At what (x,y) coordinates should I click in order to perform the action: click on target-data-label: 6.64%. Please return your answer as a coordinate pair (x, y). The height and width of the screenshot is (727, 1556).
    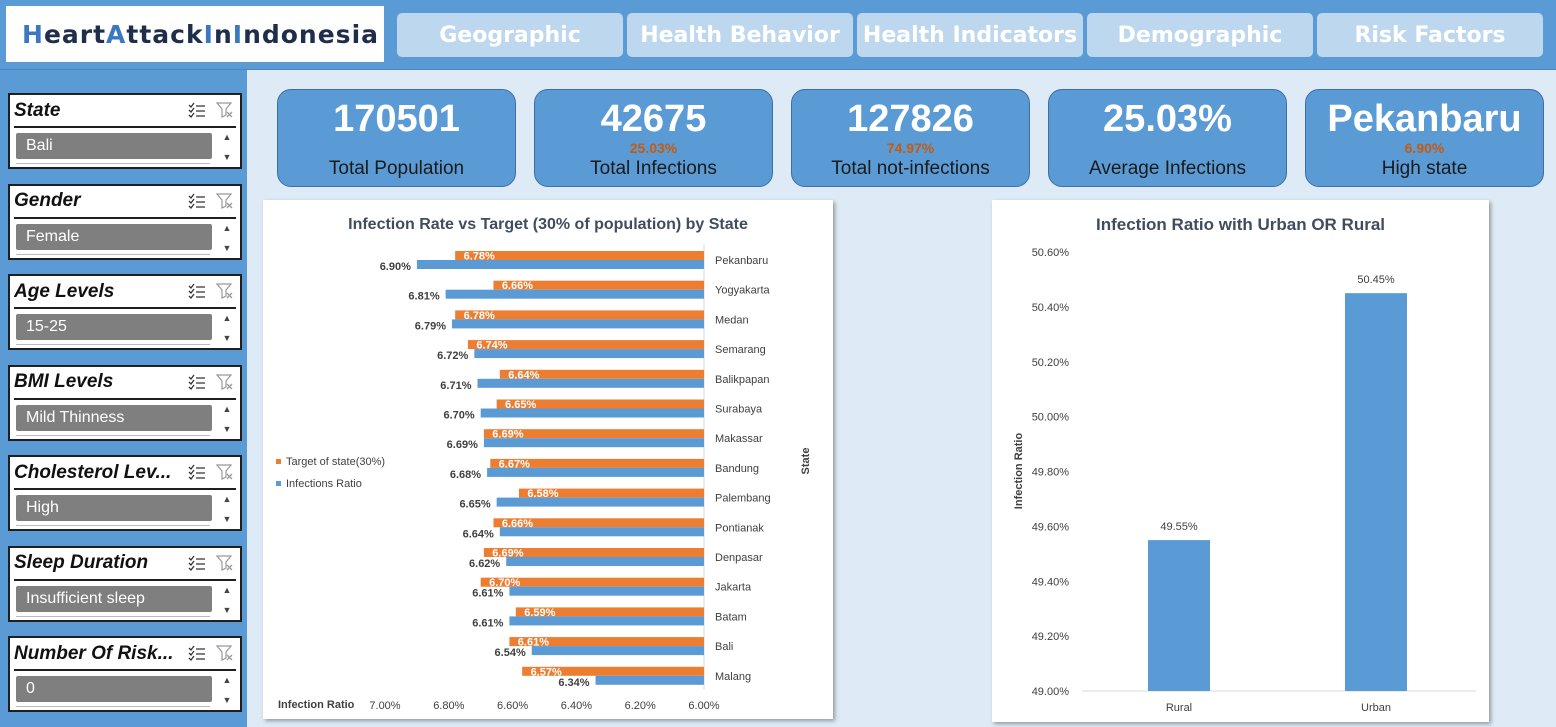
    Looking at the image, I should click on (523, 375).